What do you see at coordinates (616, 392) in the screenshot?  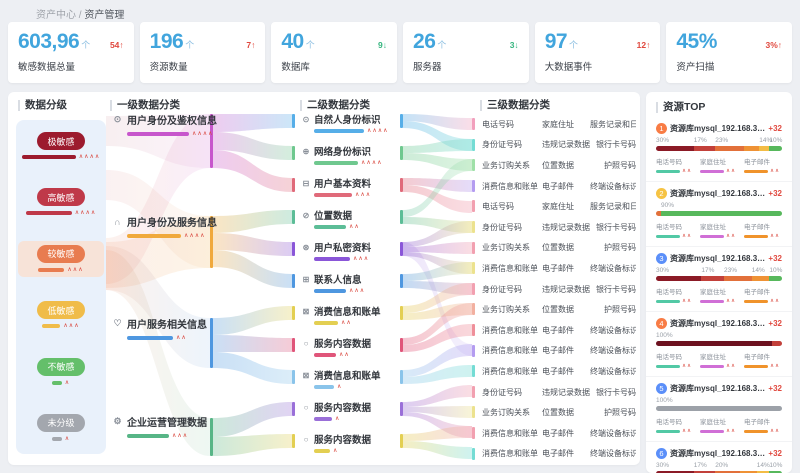 I see `level3-label: 银行卡号码` at bounding box center [616, 392].